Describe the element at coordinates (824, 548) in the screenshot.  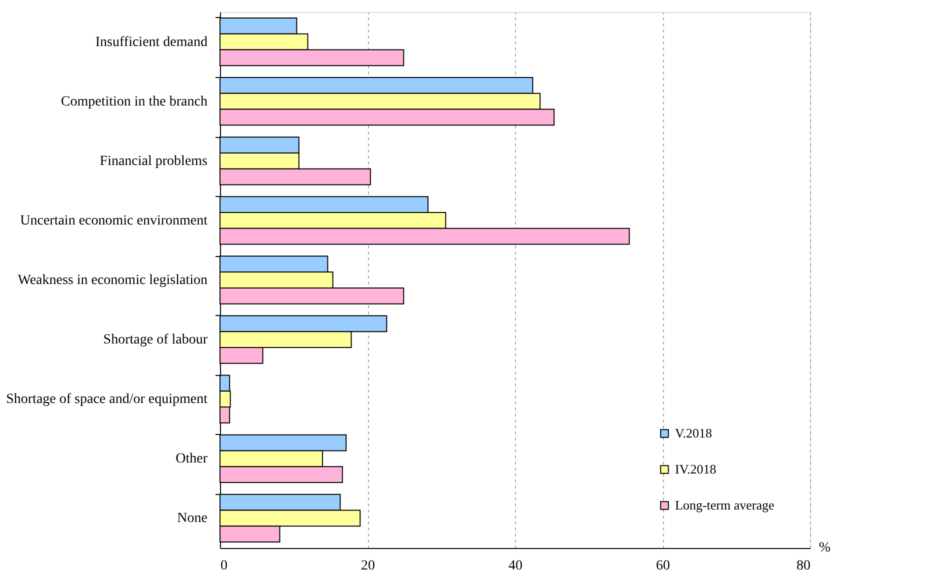
I see `x-axis-title: %` at that location.